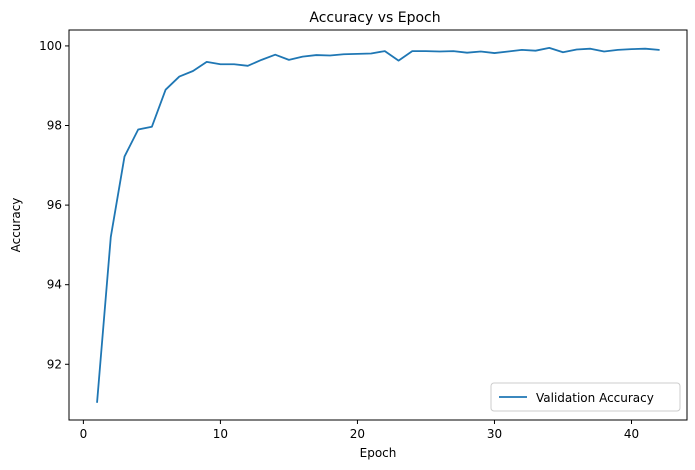  Describe the element at coordinates (220, 434) in the screenshot. I see `x-tick-label: 10` at that location.